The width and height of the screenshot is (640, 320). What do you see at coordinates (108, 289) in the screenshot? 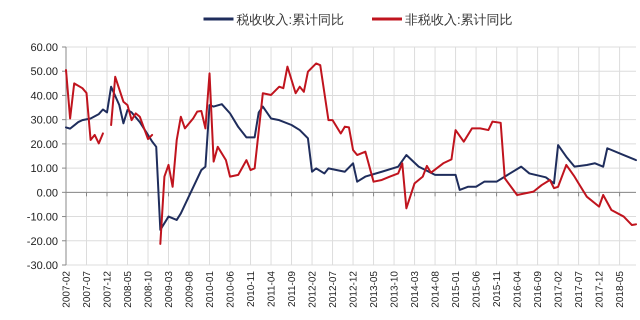
I see `x-tick-label: 2007-12` at bounding box center [108, 289].